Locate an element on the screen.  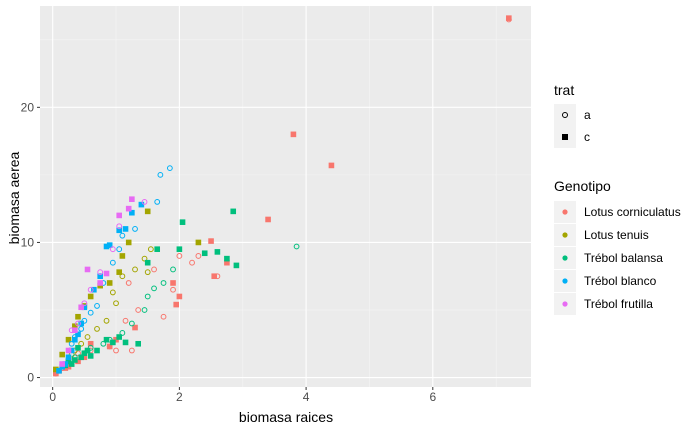
x-tick-label: 6 is located at coordinates (432, 397).